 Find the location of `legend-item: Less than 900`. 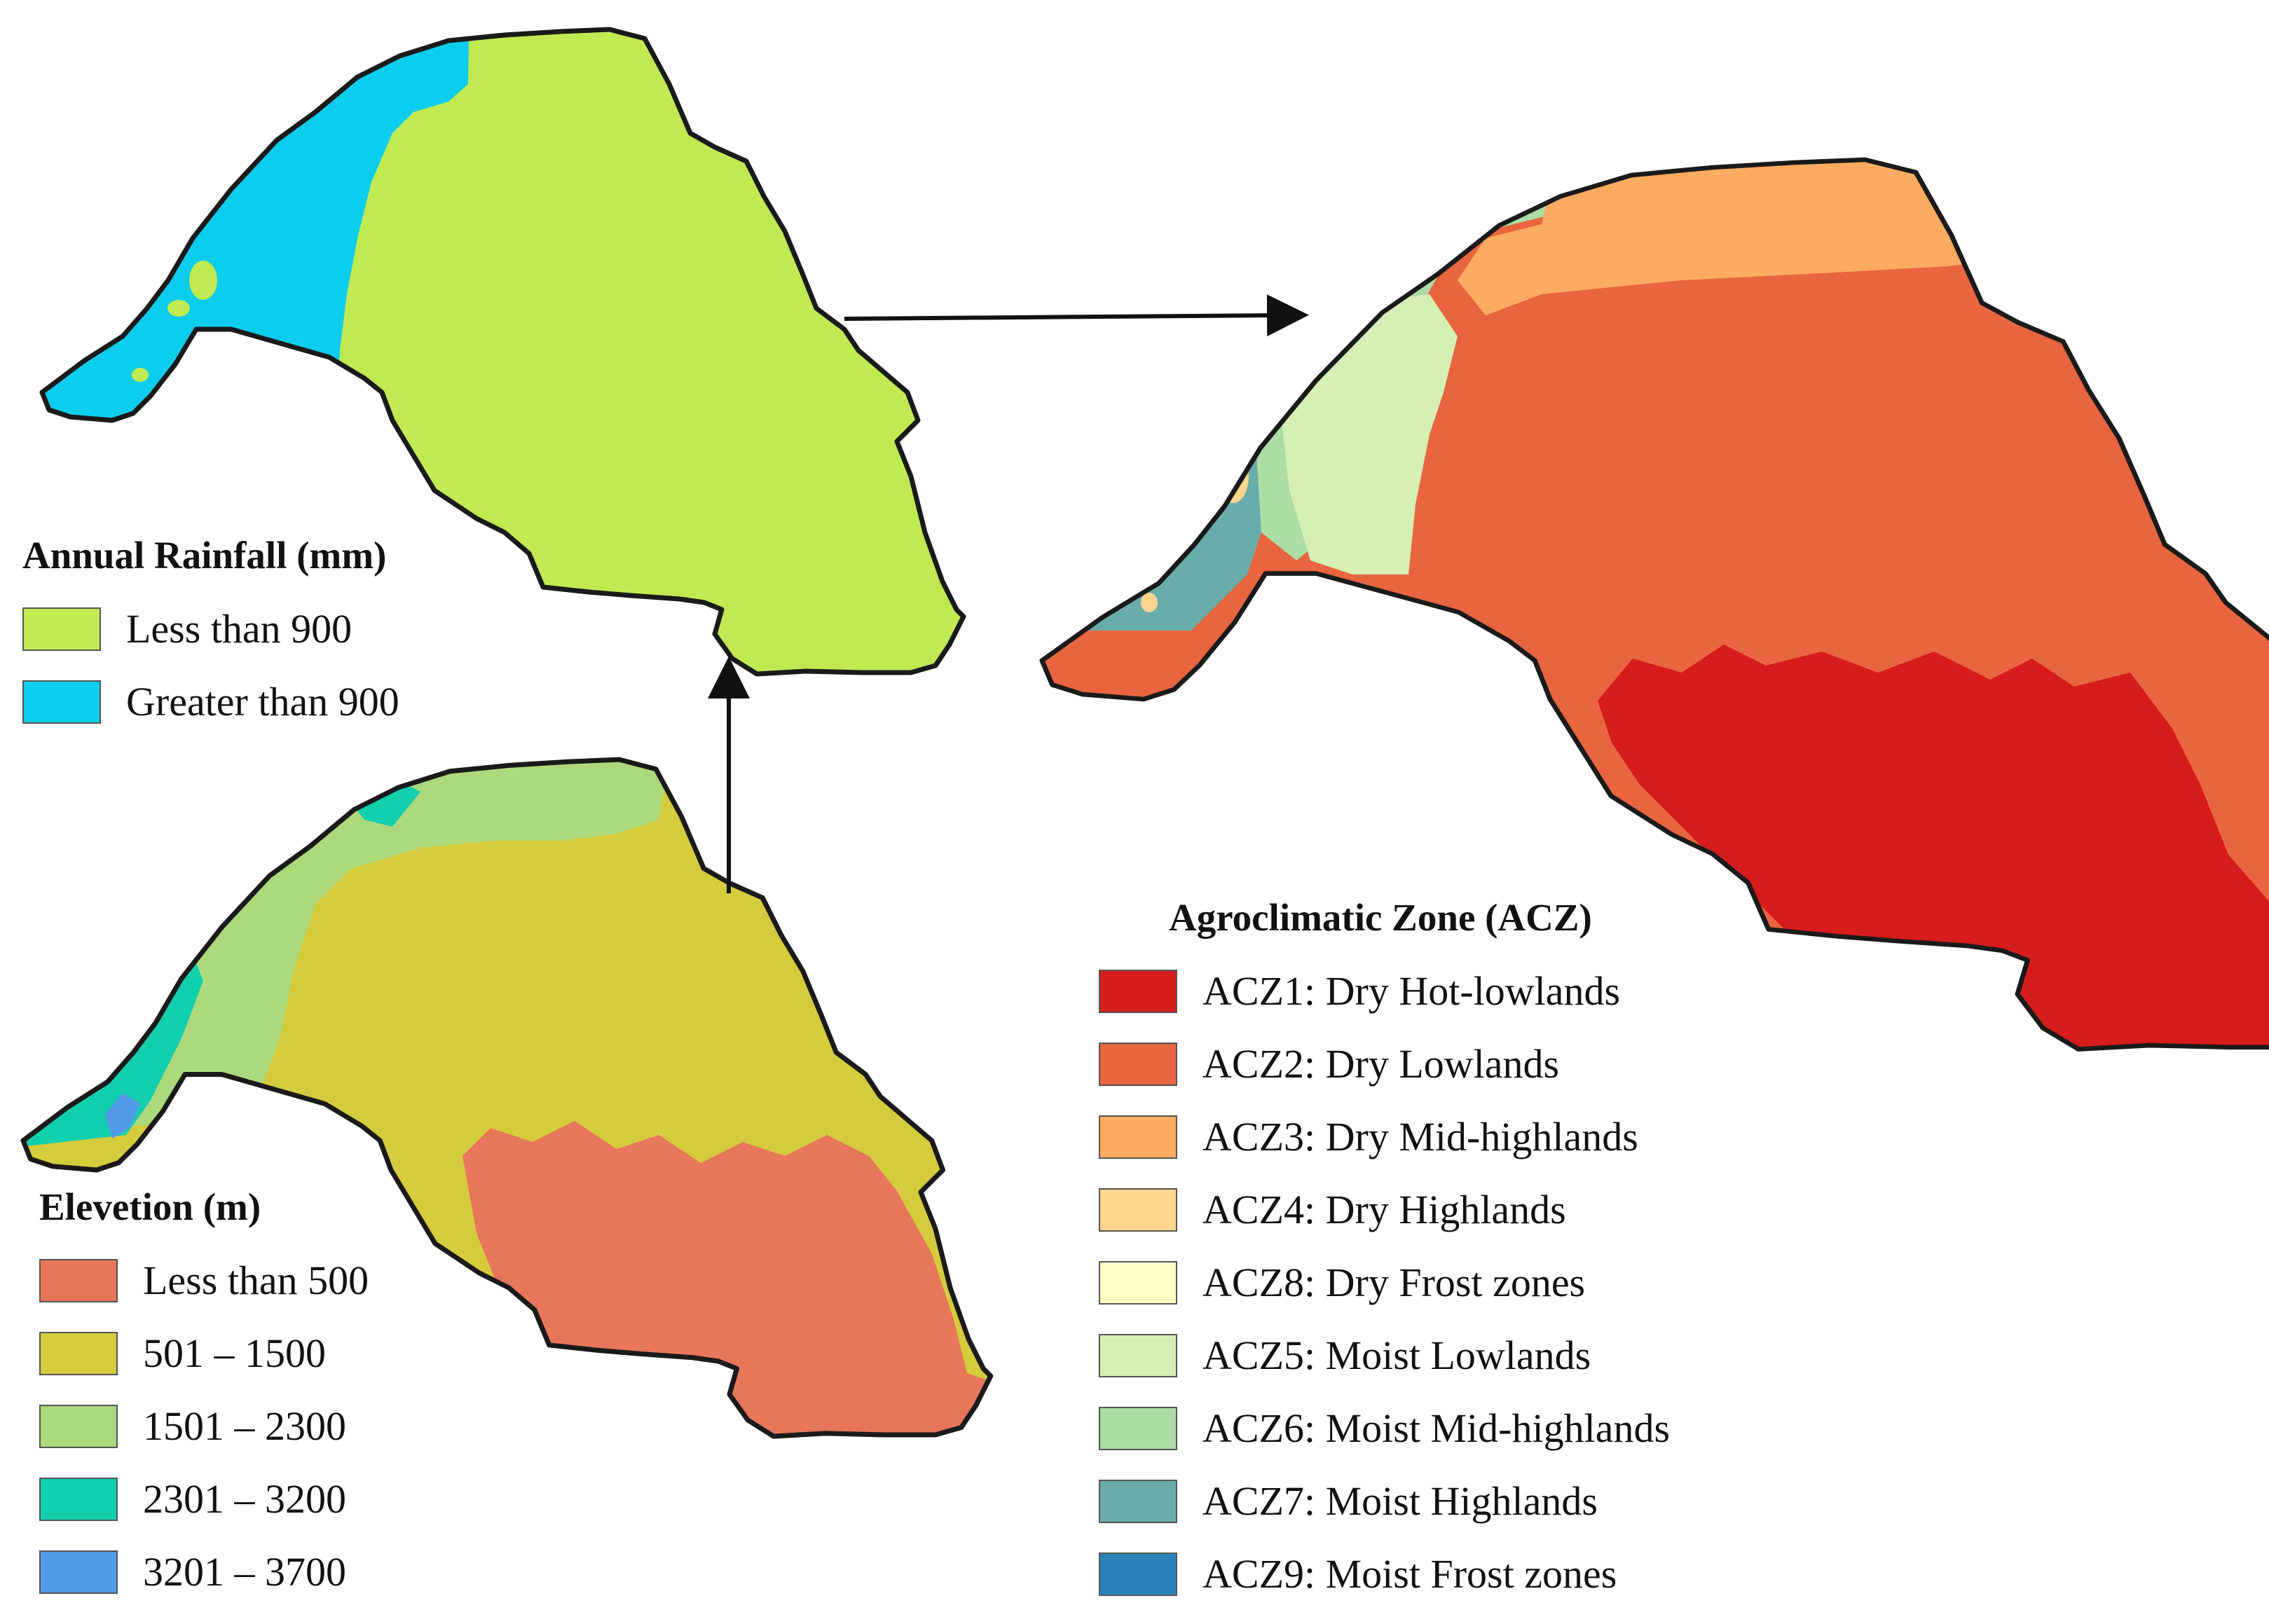

legend-item: Less than 900 is located at coordinates (187, 629).